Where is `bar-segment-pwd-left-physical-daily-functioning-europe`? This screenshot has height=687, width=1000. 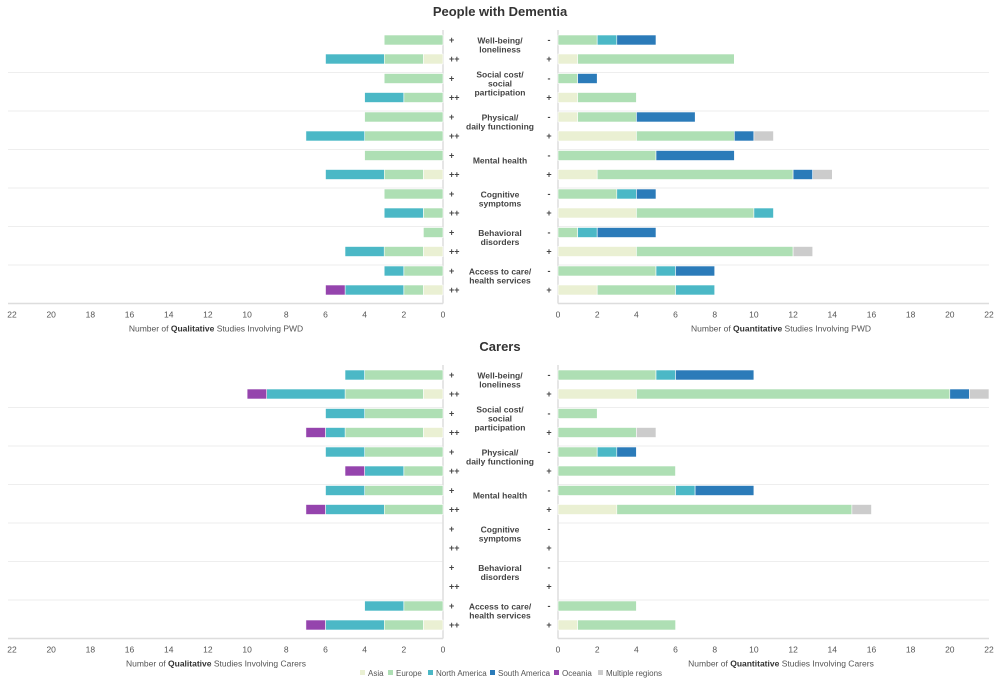 bar-segment-pwd-left-physical-daily-functioning-europe is located at coordinates (404, 136).